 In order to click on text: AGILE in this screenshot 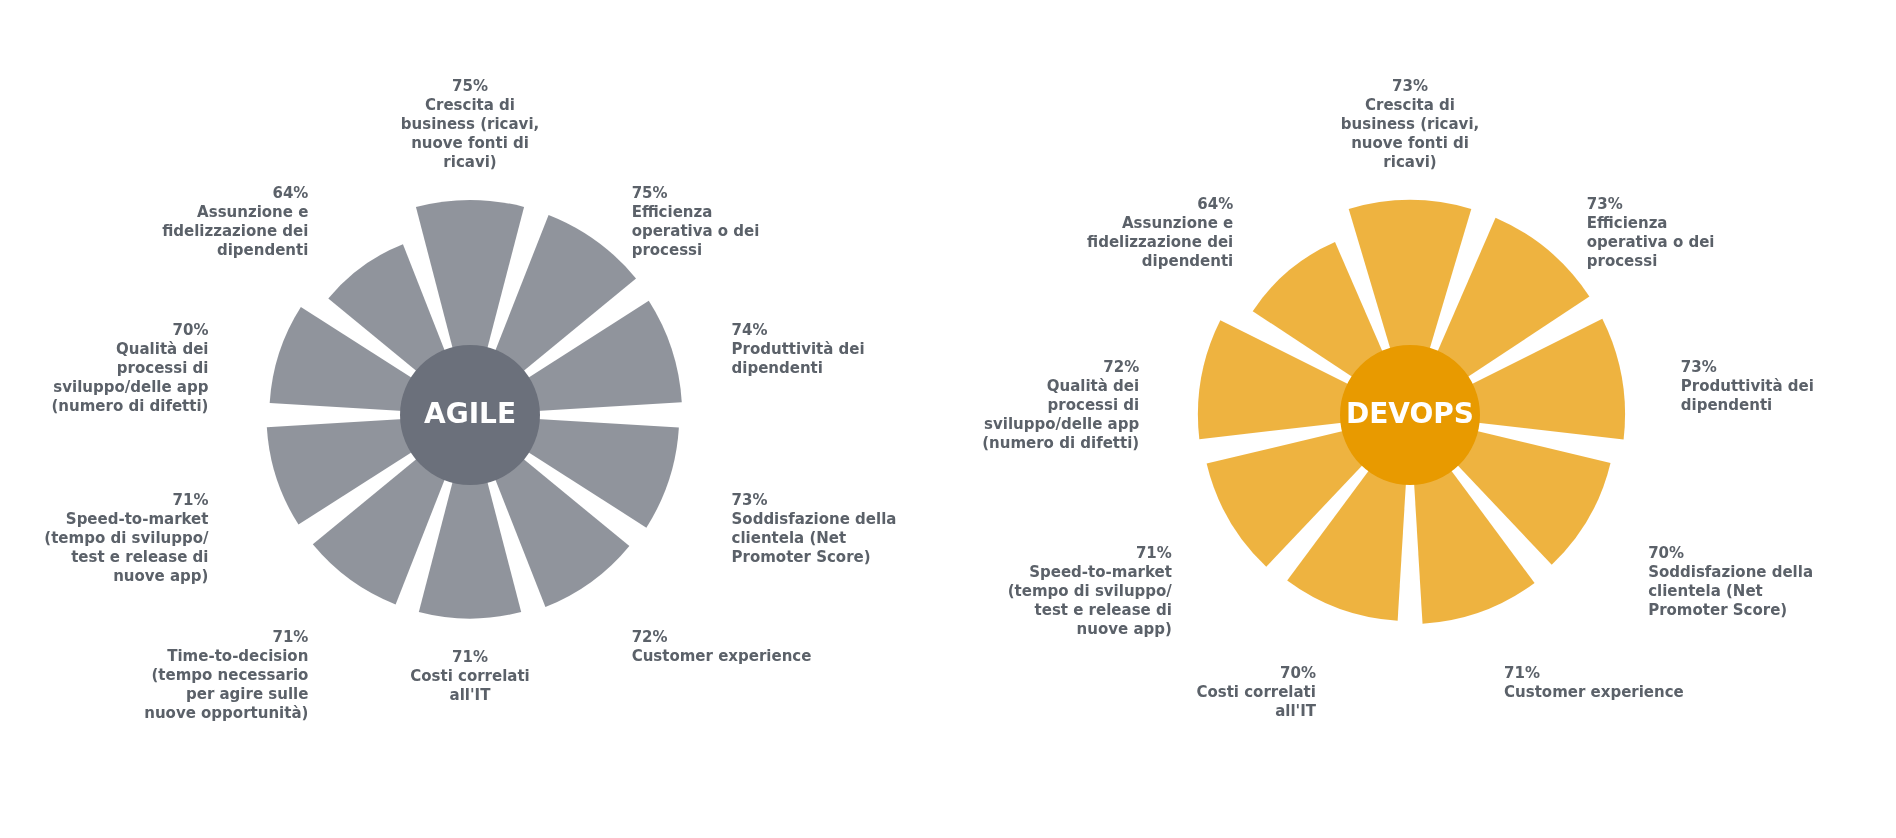, I will do `click(470, 413)`.